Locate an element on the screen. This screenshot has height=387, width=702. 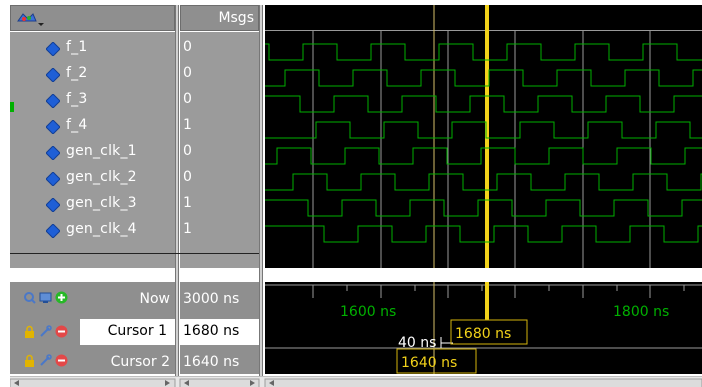
cursor1-time-tag: 1680 ns is located at coordinates (483, 334).